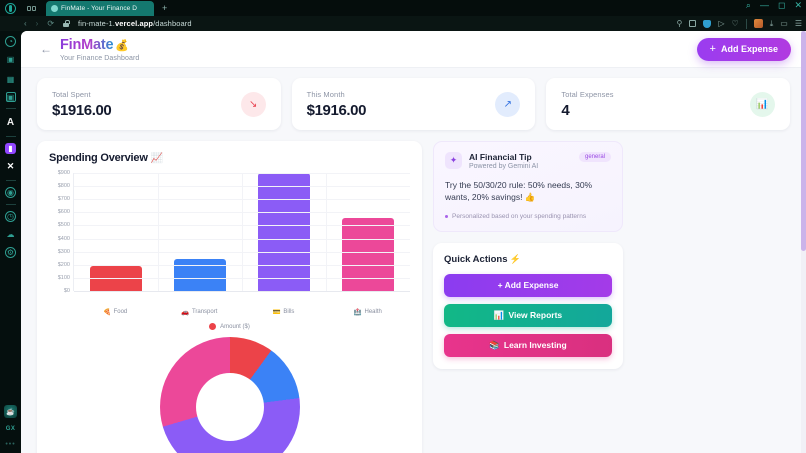  I want to click on shield-extension-icon, so click(707, 23).